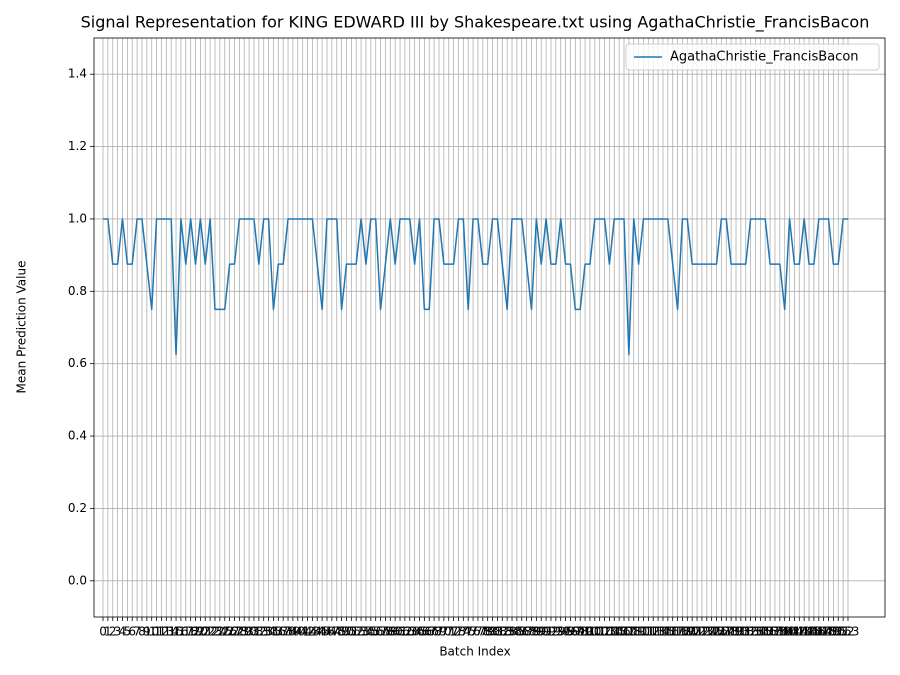  What do you see at coordinates (118, 632) in the screenshot?
I see `x-tick-label: 3` at bounding box center [118, 632].